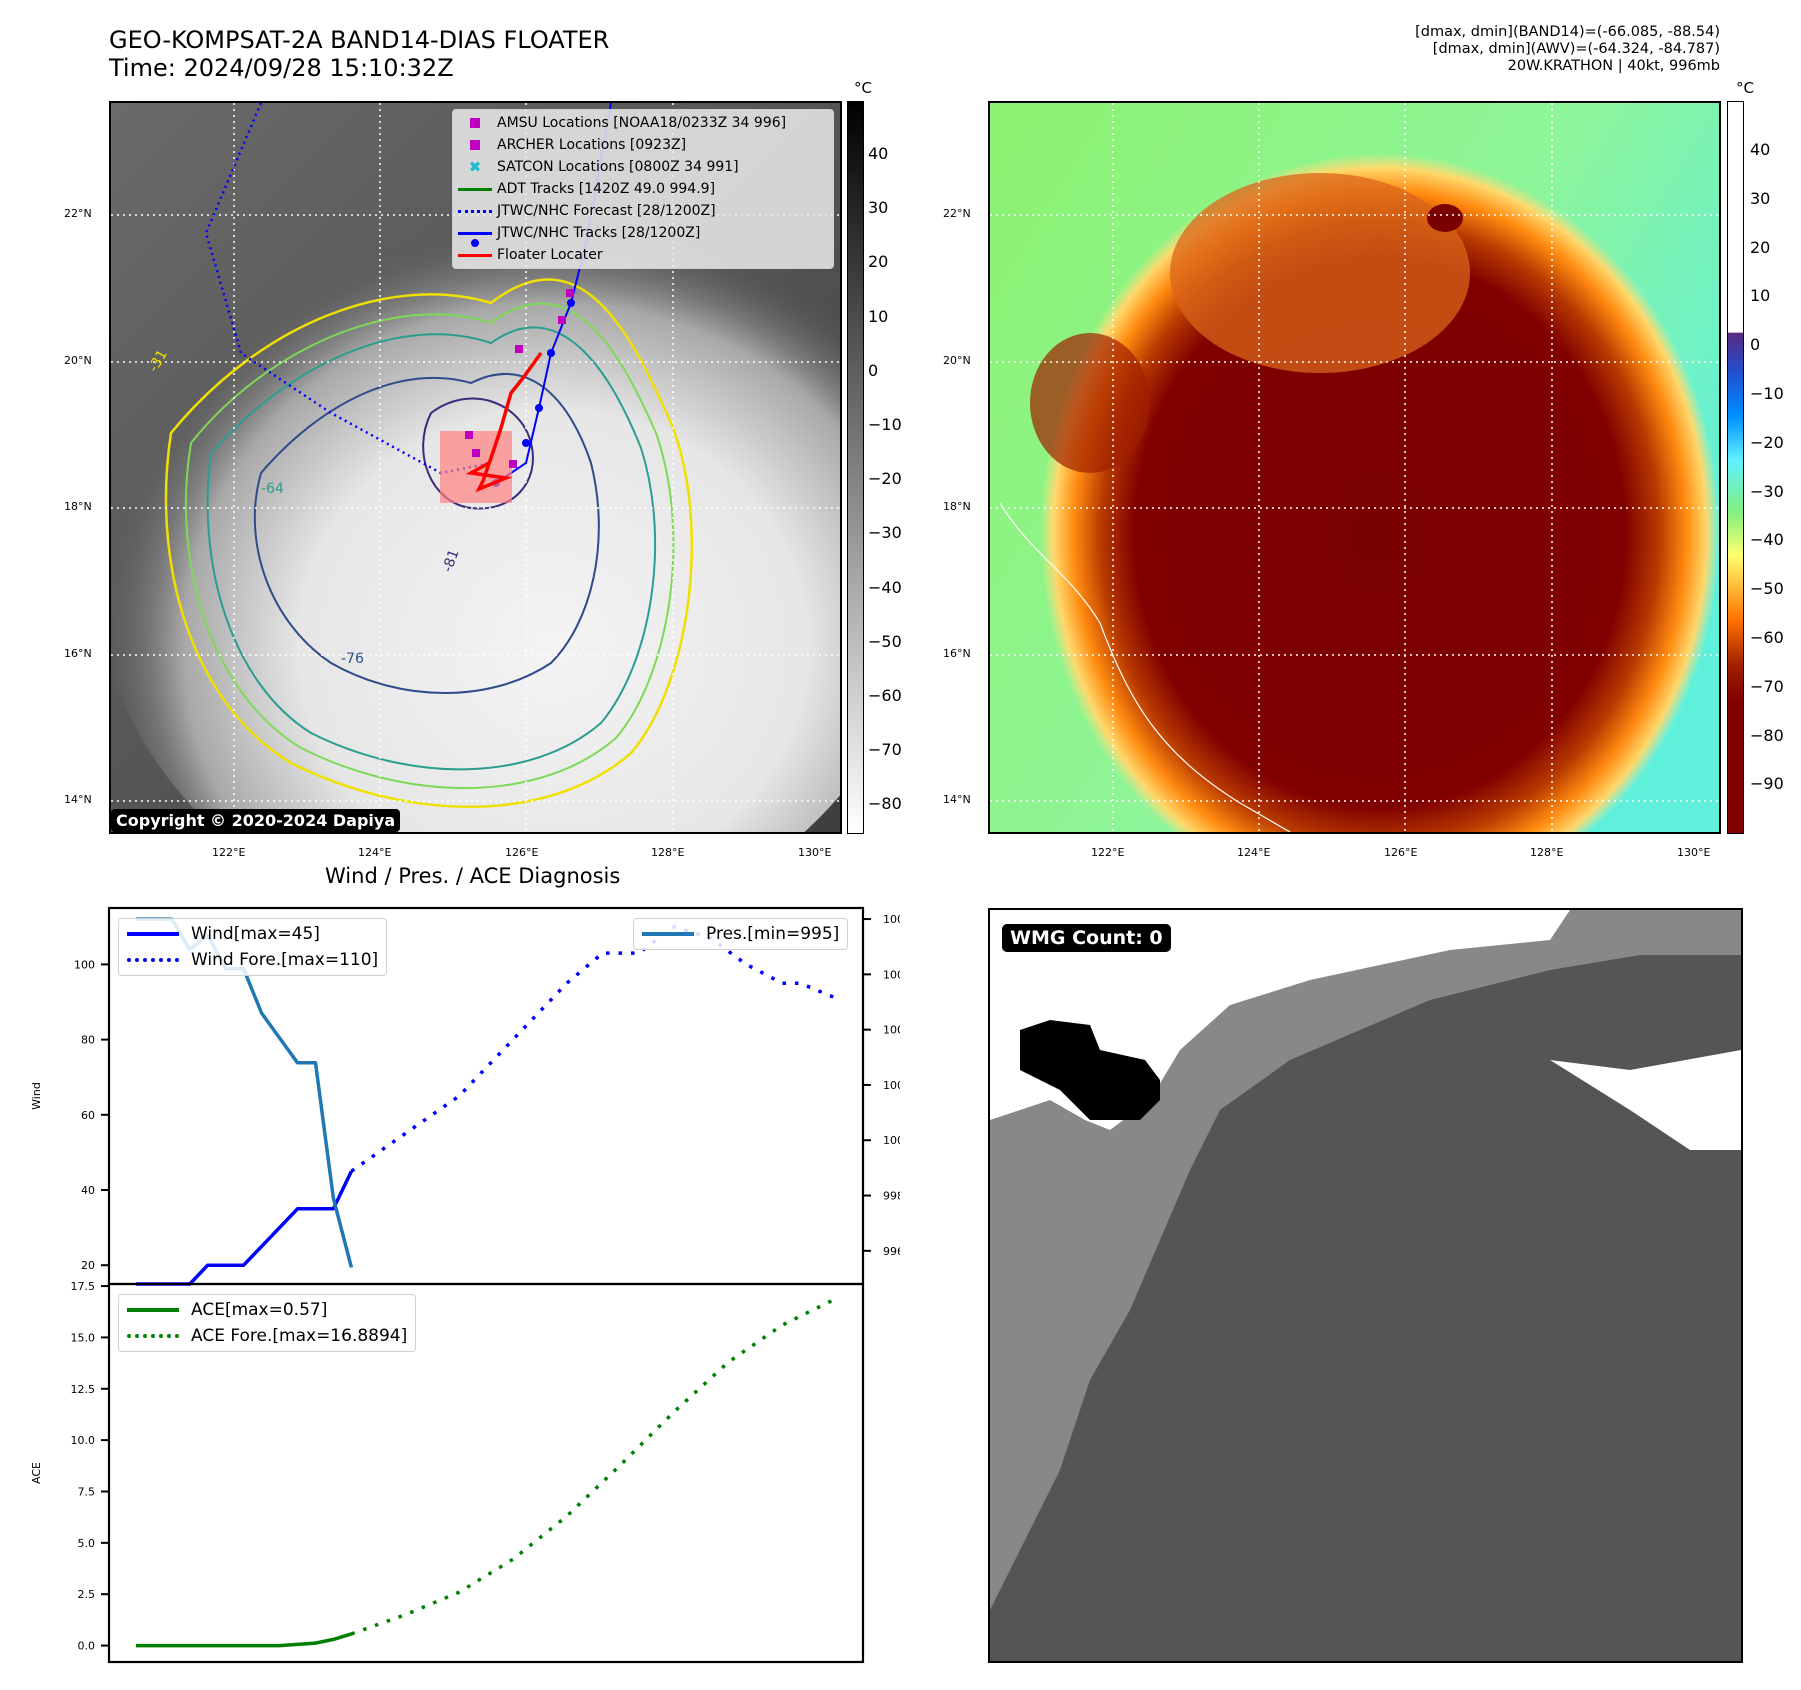 This screenshot has width=1801, height=1690. I want to click on y-tick-label: 17.5, so click(83, 1286).